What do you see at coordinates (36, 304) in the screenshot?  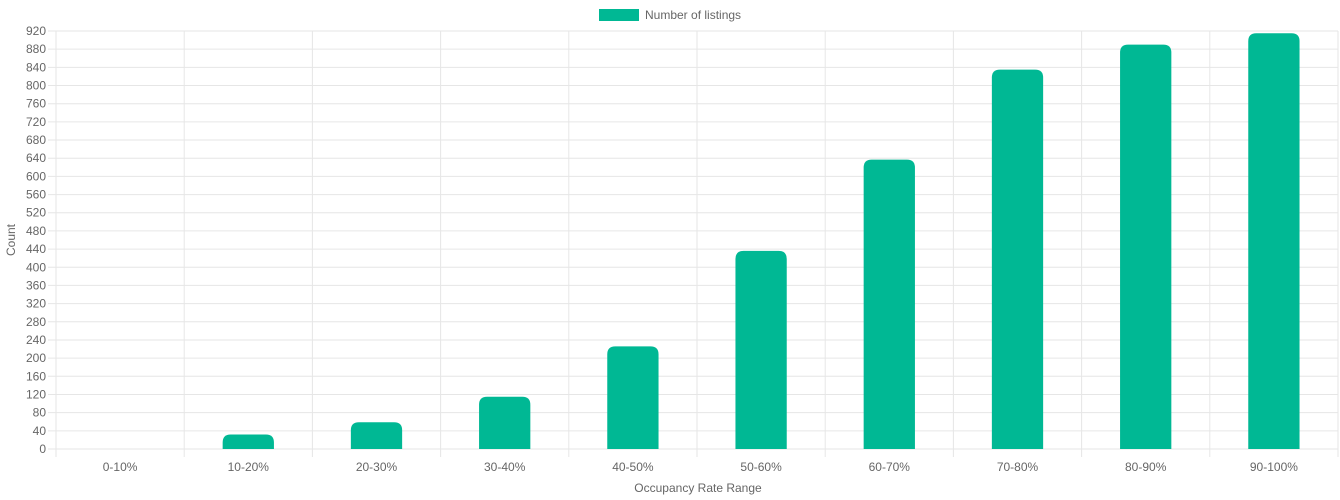 I see `y-tick-label: 320` at bounding box center [36, 304].